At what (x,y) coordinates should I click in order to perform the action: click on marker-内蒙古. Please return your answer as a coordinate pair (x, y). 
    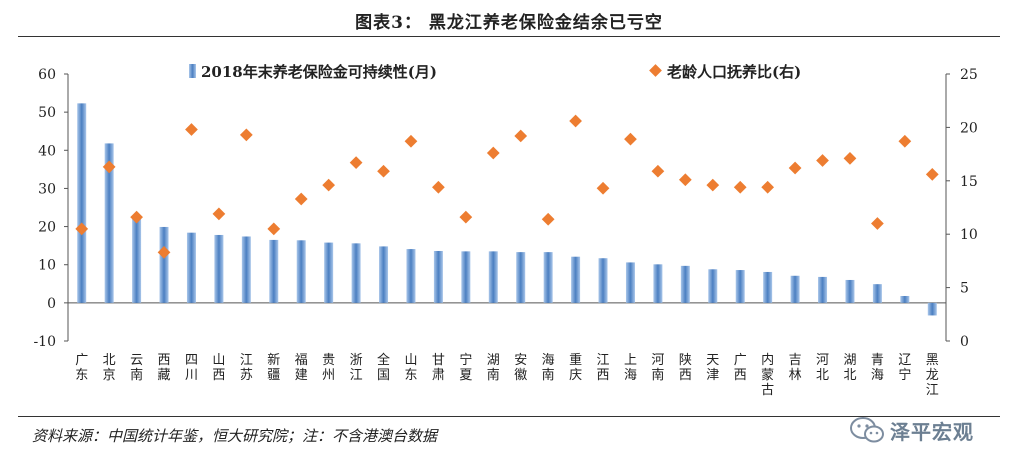
    Looking at the image, I should click on (768, 187).